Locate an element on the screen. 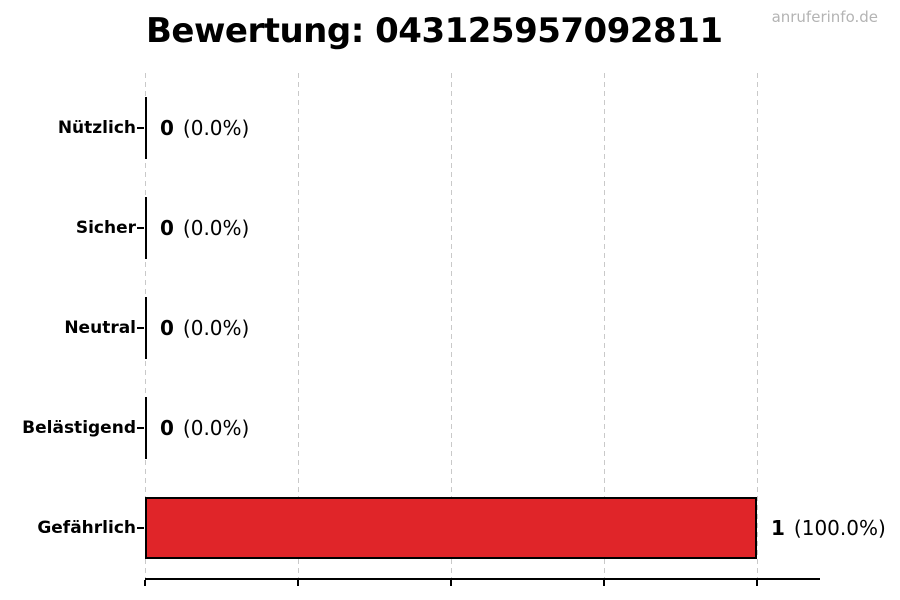  value-label-neutral: 0 (0.0%) is located at coordinates (204, 328).